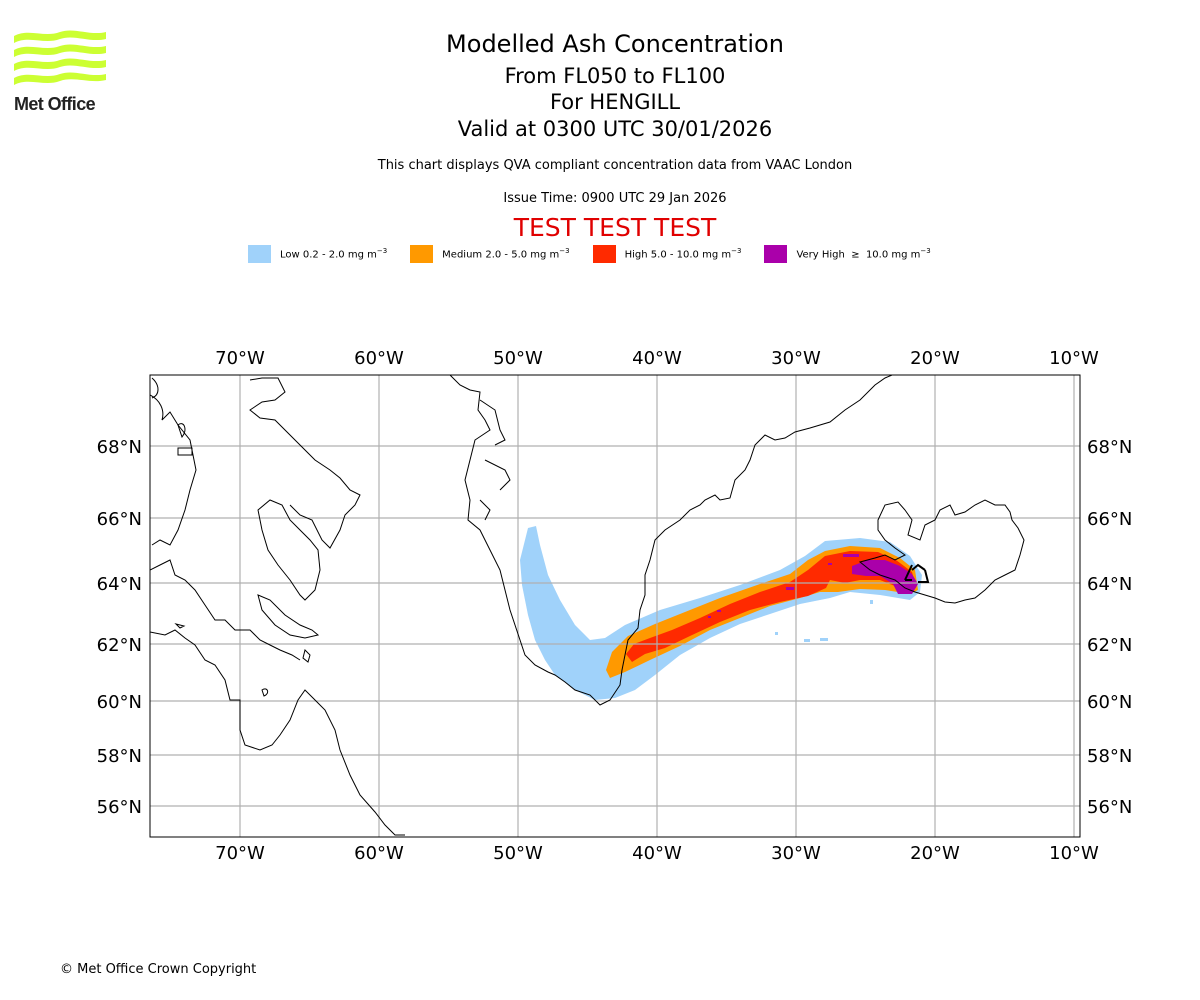 The width and height of the screenshot is (1200, 1000). Describe the element at coordinates (173, 470) in the screenshot. I see `coastline-baffin` at that location.